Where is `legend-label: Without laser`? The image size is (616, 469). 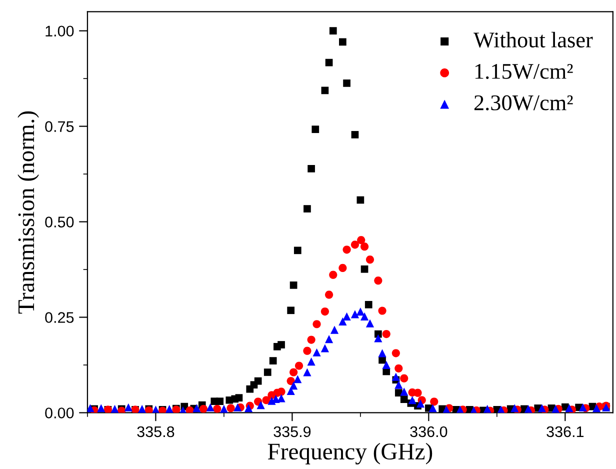 legend-label: Without laser is located at coordinates (533, 40).